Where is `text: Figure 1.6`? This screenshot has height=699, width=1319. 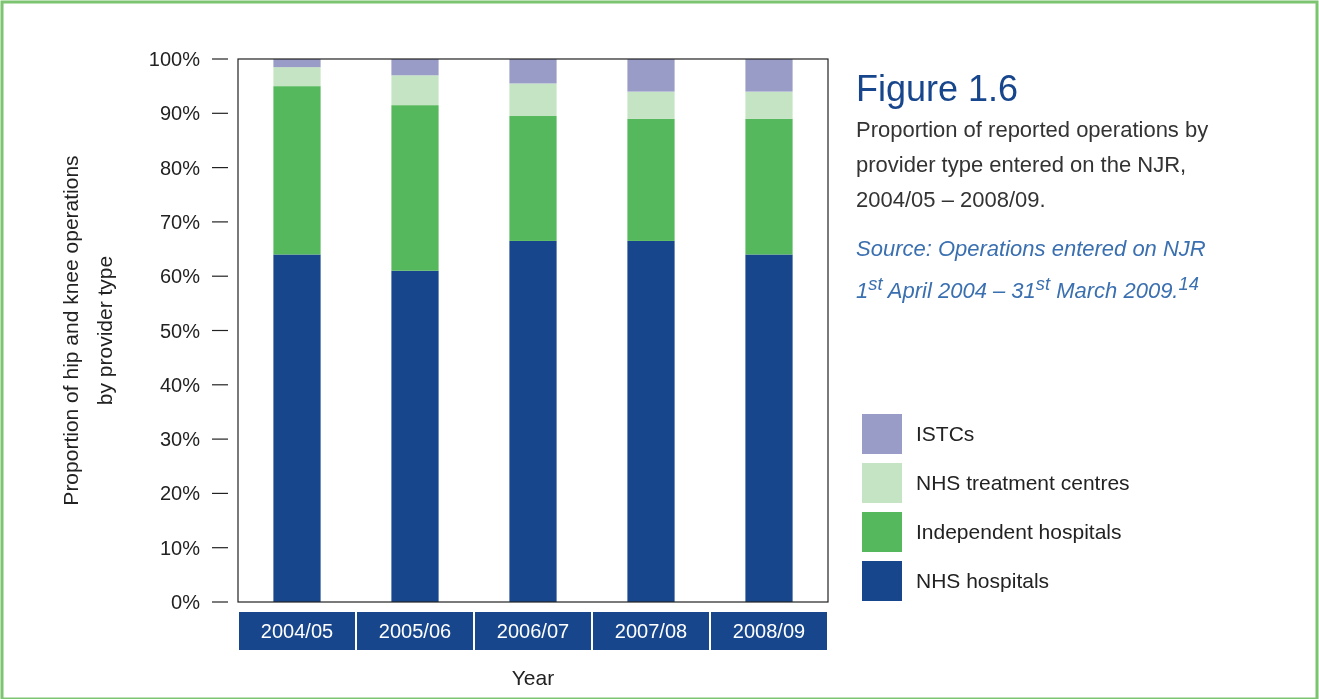 text: Figure 1.6 is located at coordinates (937, 88).